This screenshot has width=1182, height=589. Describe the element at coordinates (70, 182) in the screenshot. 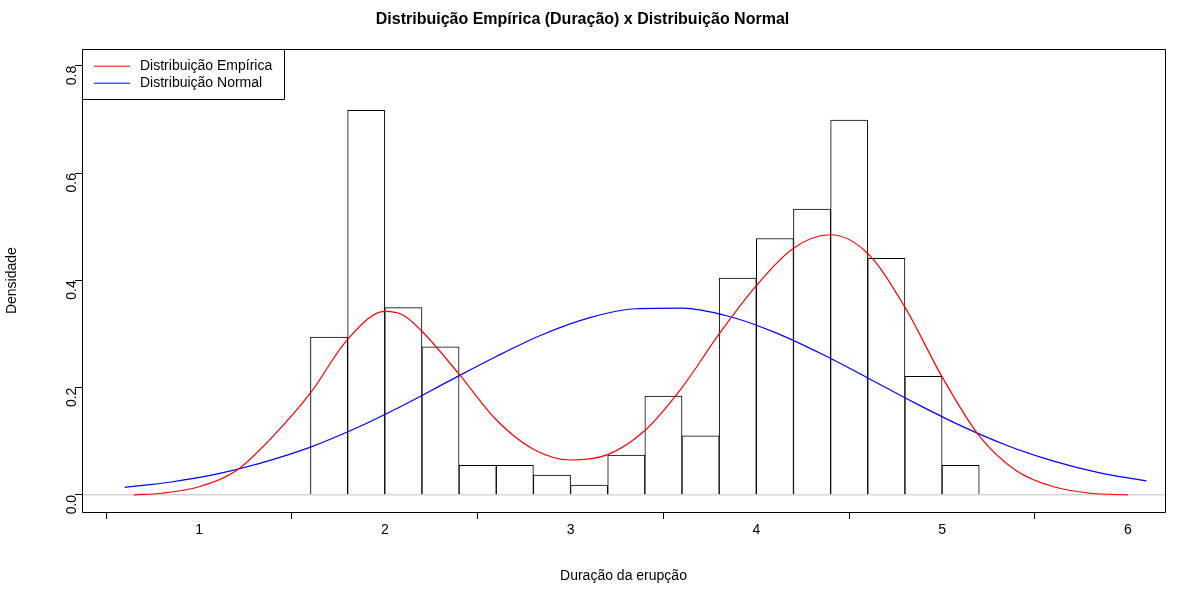

I see `y-tick-label: 0.6` at that location.